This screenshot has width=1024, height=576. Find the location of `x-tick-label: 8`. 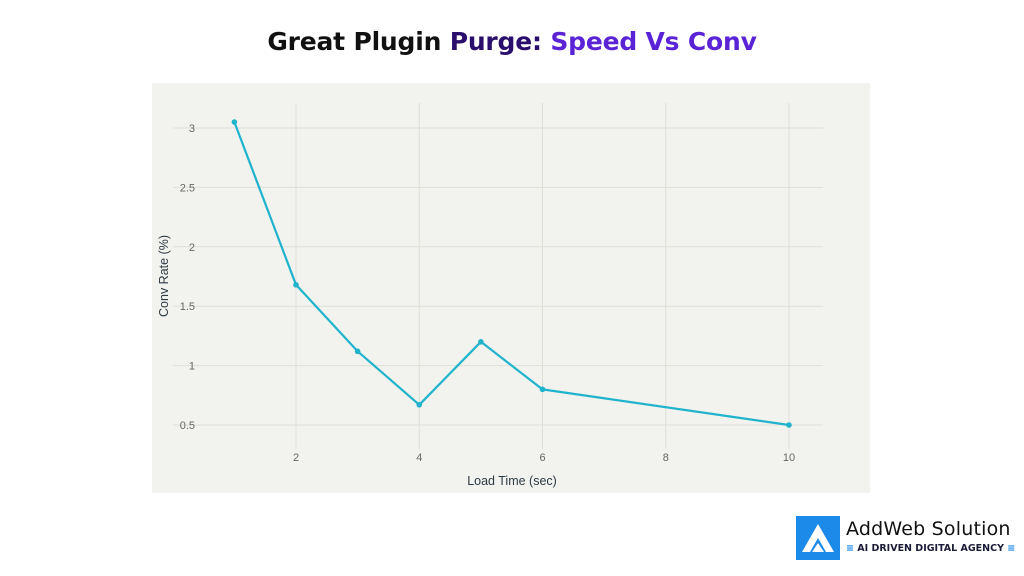

x-tick-label: 8 is located at coordinates (666, 458).